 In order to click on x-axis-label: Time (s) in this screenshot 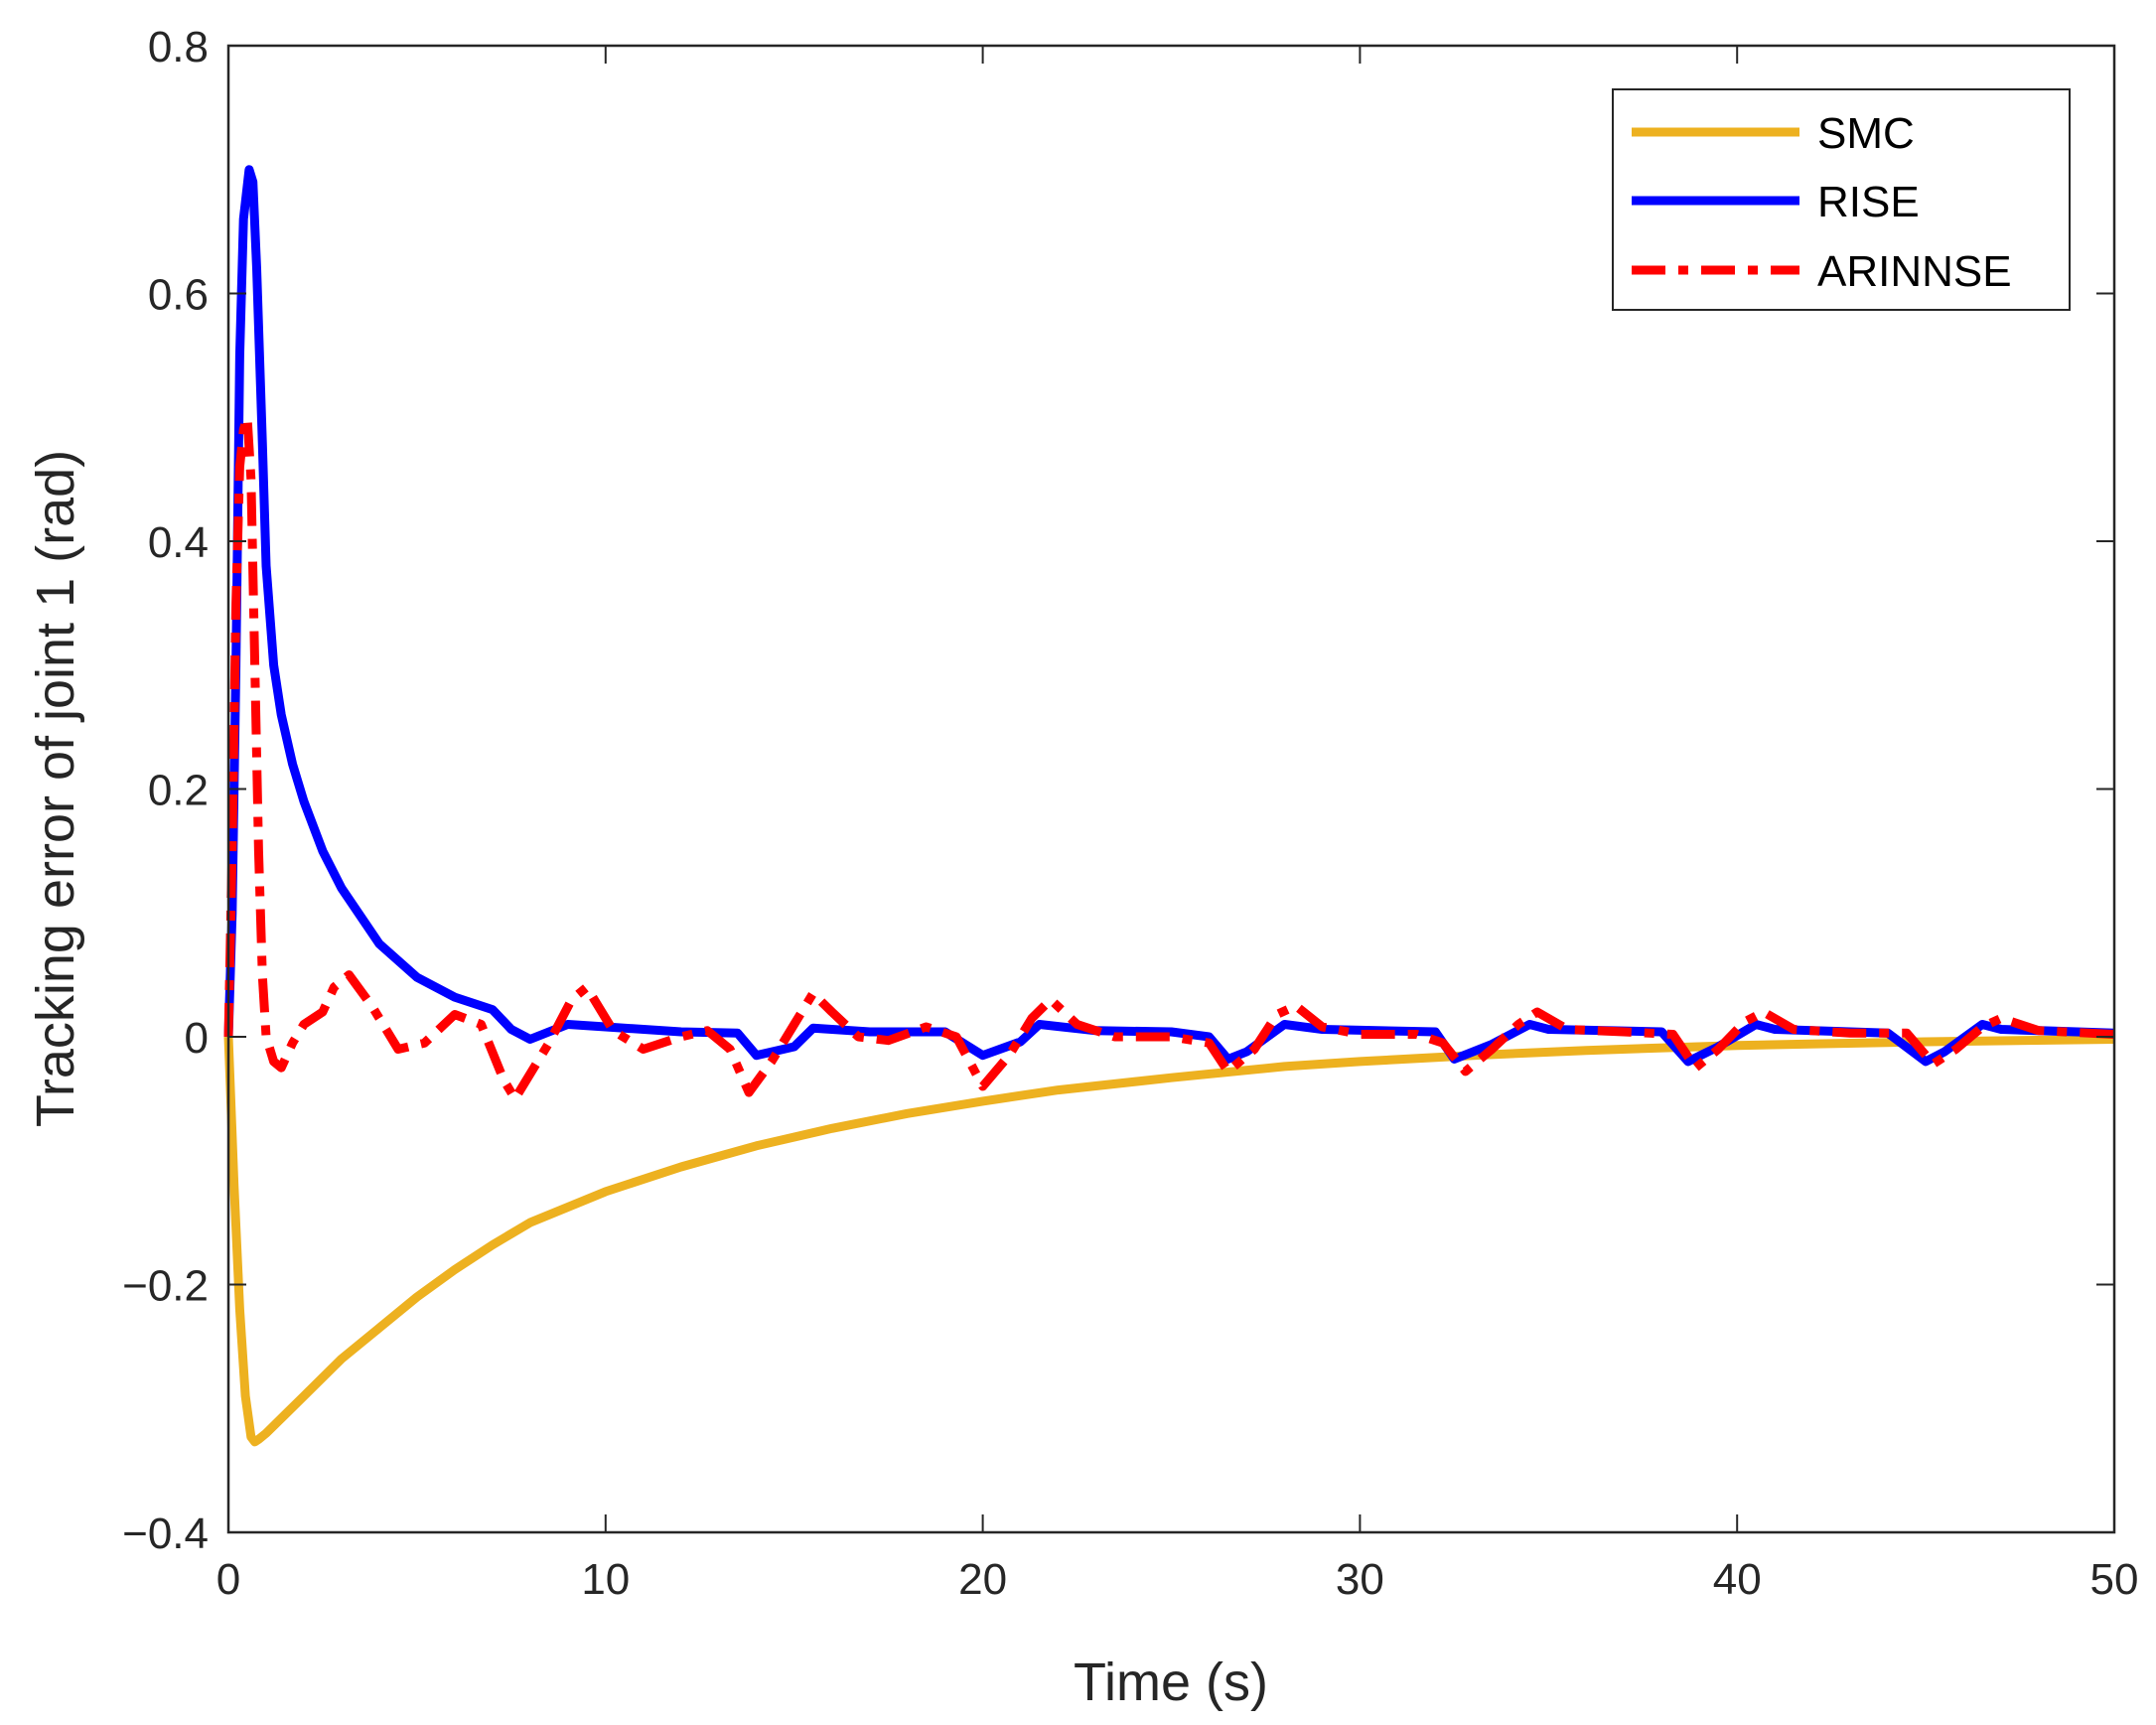, I will do `click(1171, 1683)`.